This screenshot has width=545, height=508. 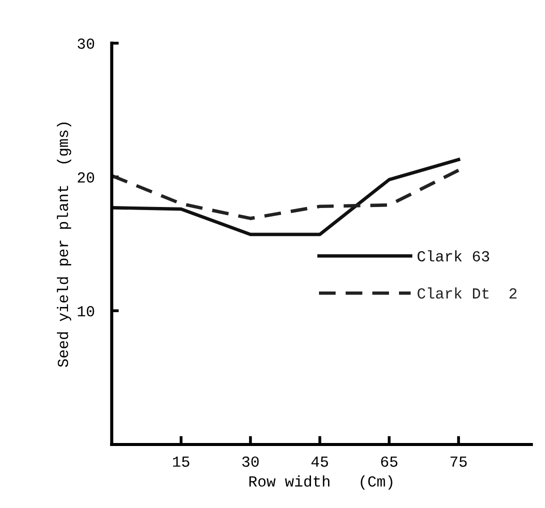 I want to click on x-axis-title: Row width (Cm), so click(x=320, y=482).